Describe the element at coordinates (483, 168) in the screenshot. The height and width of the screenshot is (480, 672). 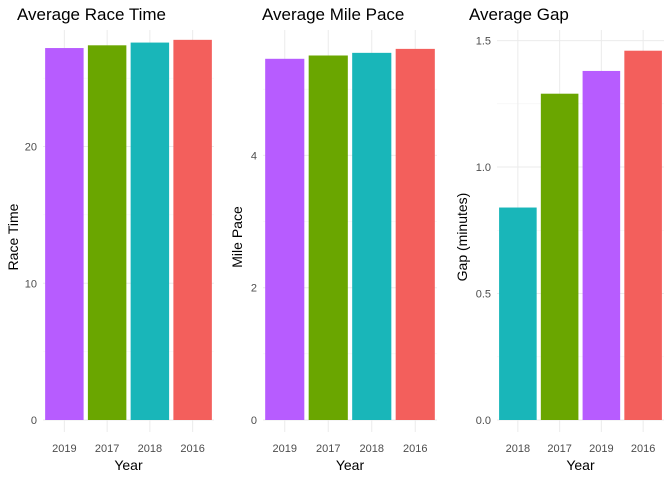
I see `y-tick-label: 1.0` at that location.